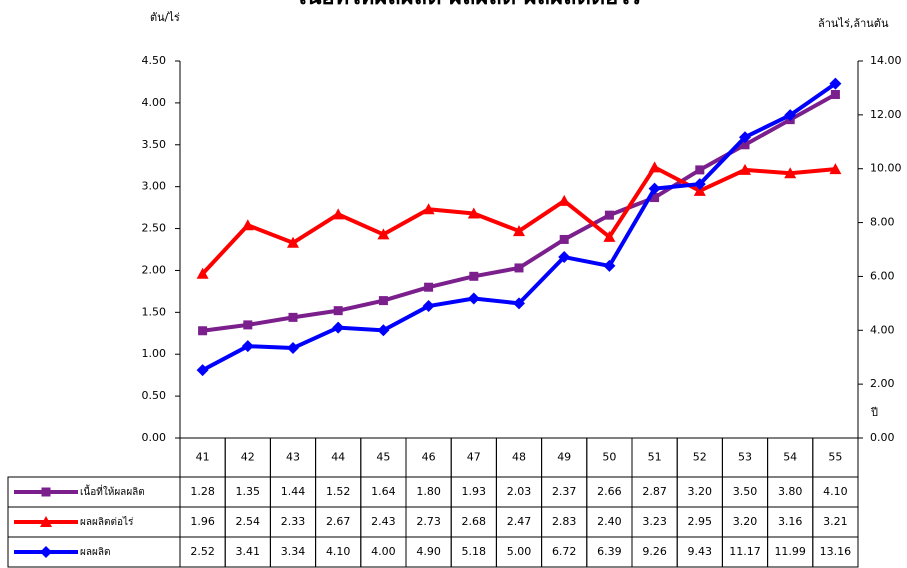  I want to click on data-label: 2.83, so click(564, 521).